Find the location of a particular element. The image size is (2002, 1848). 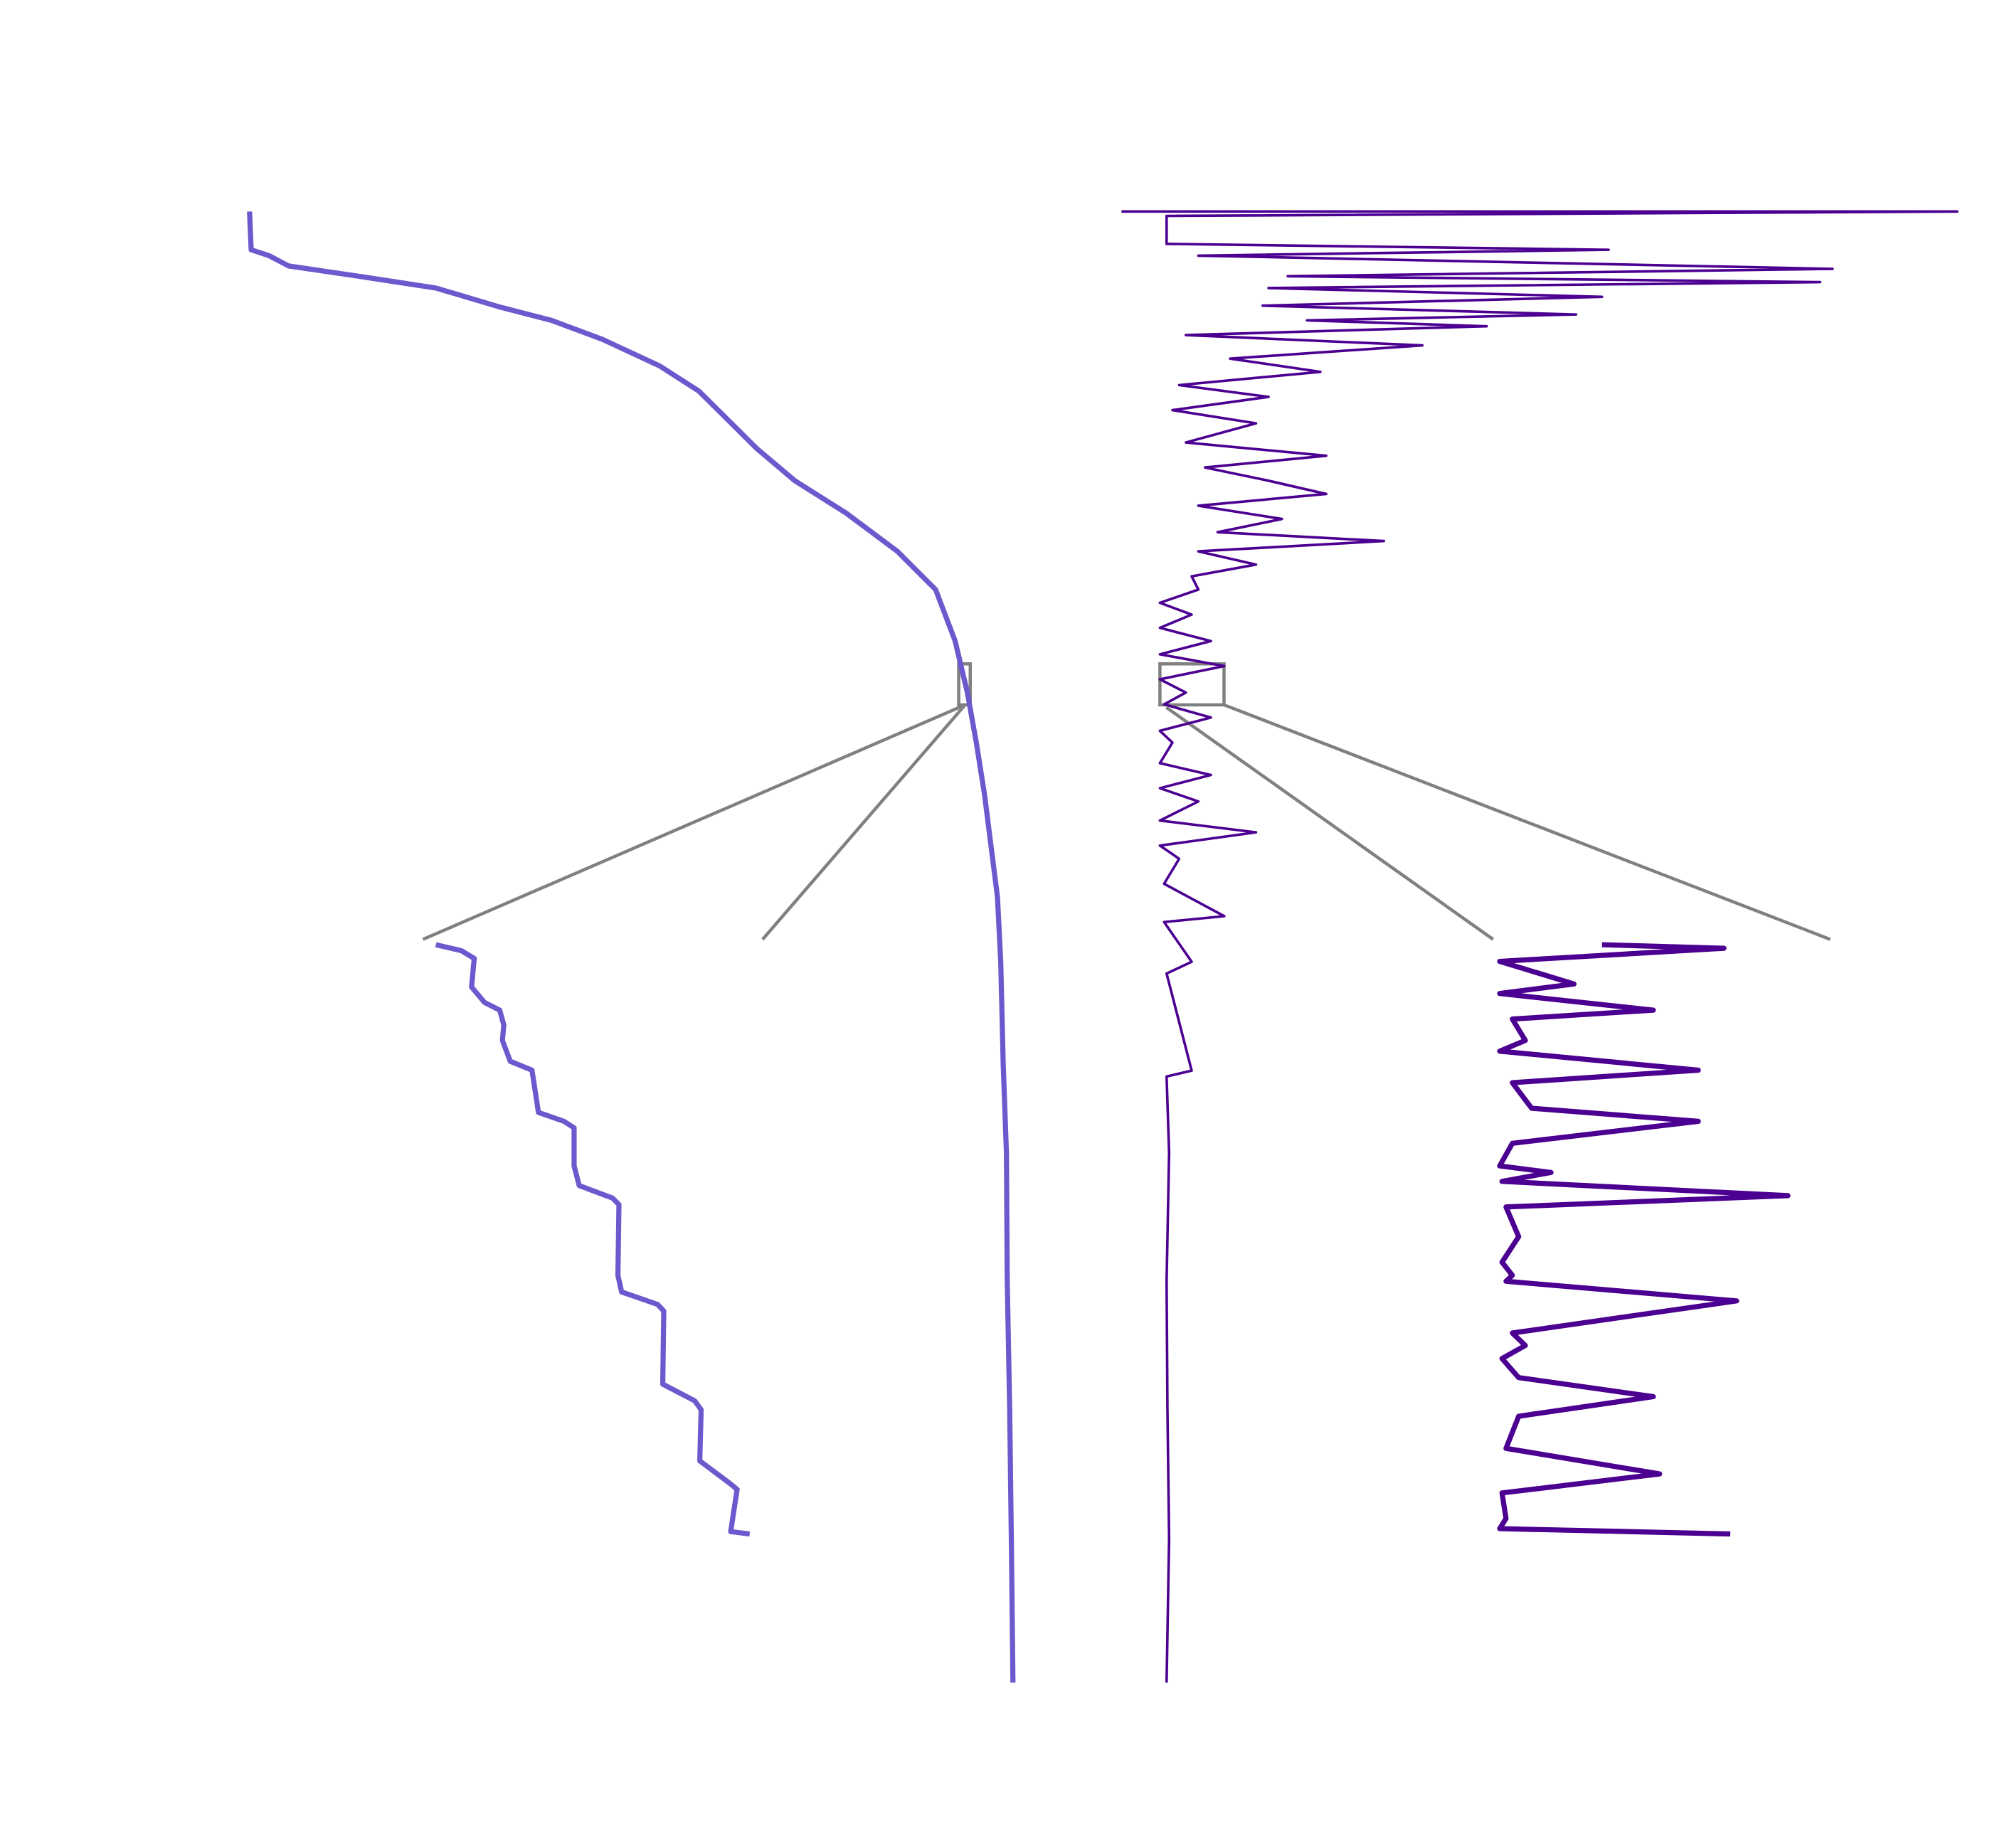

zoom-box is located at coordinates (1192, 684).